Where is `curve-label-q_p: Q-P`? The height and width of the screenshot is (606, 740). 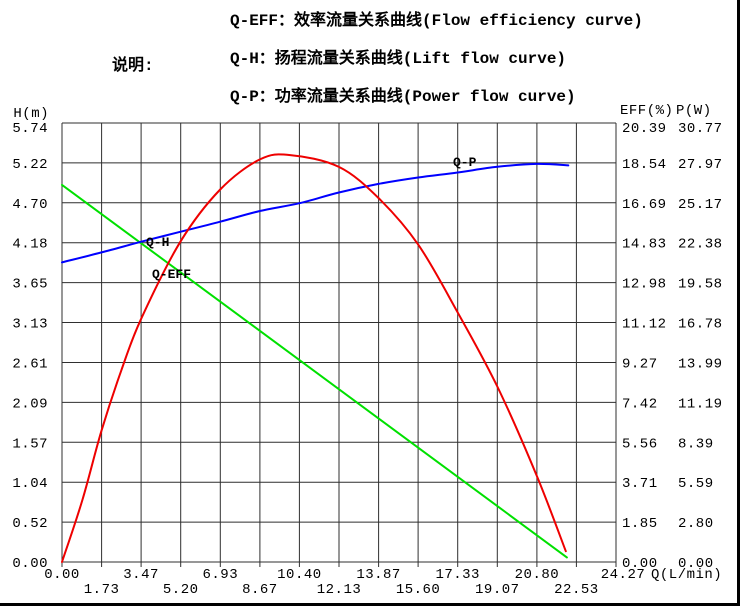 curve-label-q_p: Q-P is located at coordinates (465, 162).